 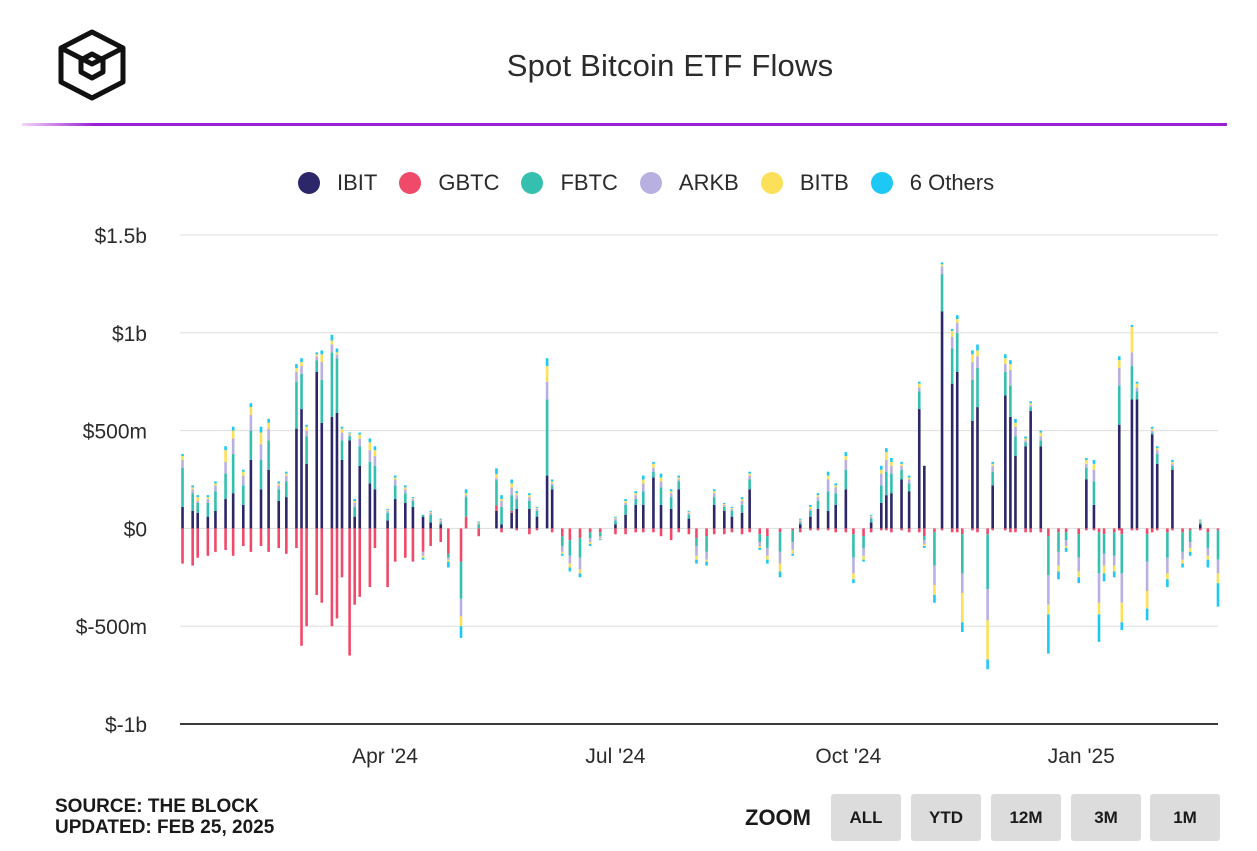 I want to click on zoom-3m-button: 3M, so click(x=1106, y=817).